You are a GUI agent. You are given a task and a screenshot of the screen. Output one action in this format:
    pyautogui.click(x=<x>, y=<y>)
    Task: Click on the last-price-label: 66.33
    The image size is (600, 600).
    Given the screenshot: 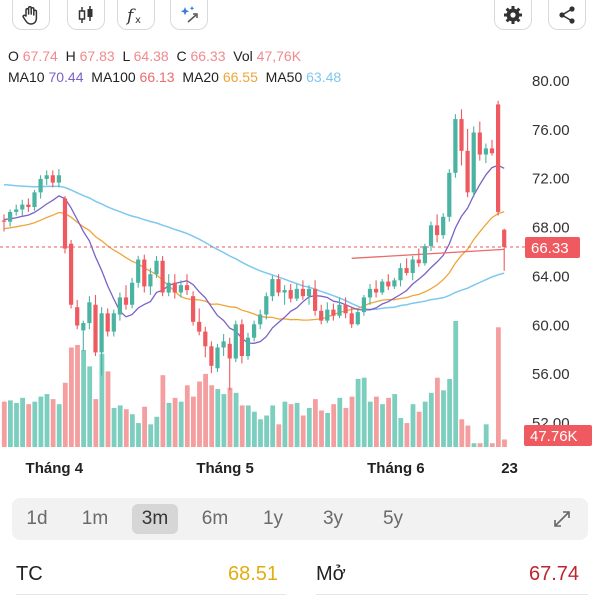 What is the action you would take?
    pyautogui.click(x=550, y=248)
    